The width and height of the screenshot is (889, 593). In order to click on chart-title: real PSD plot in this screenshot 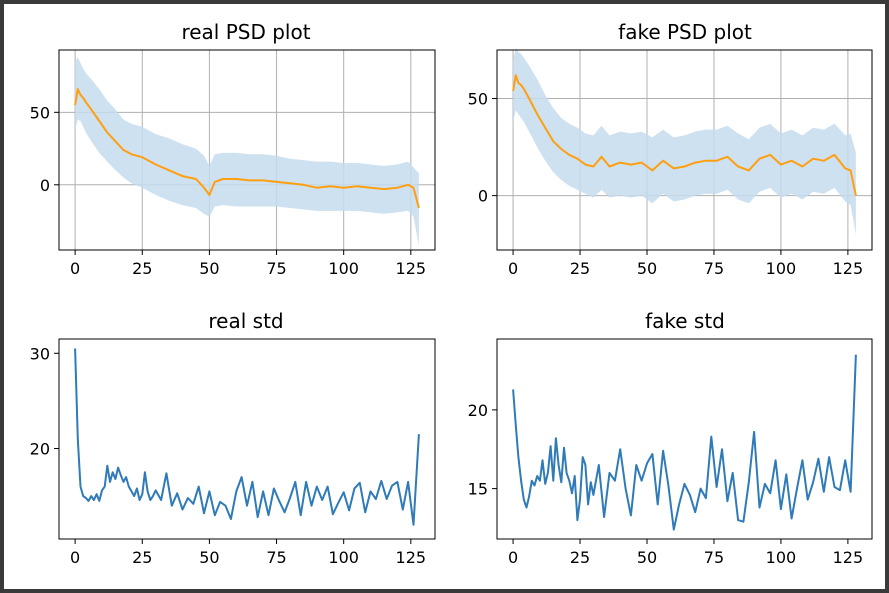, I will do `click(245, 32)`.